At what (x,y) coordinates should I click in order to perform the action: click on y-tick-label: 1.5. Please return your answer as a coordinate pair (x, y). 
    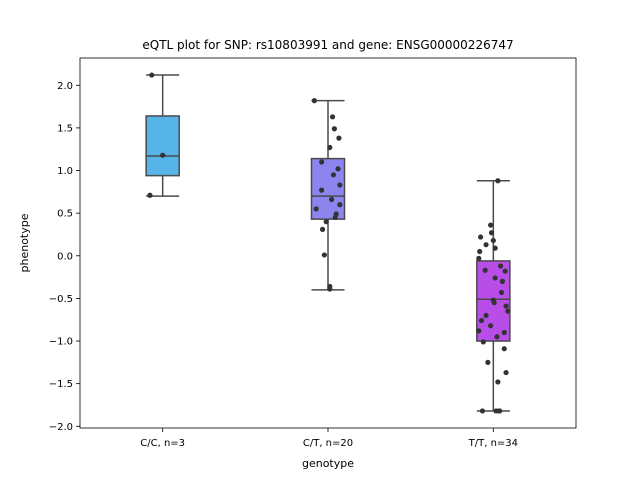
    Looking at the image, I should click on (65, 128).